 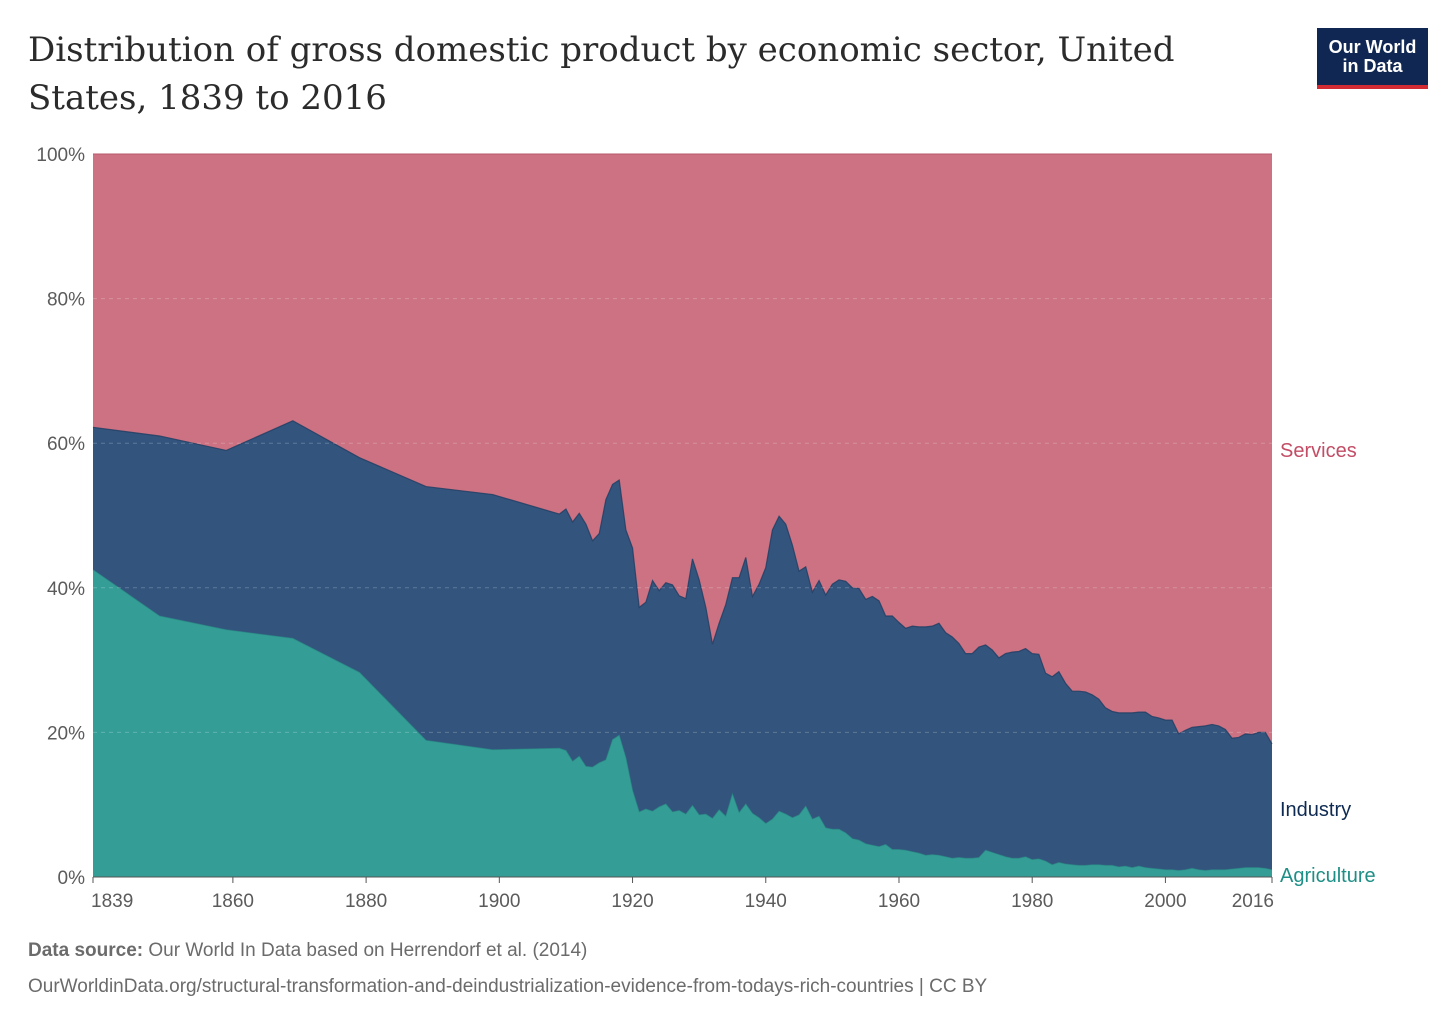 I want to click on logo-line-2: in Data, so click(x=1372, y=65).